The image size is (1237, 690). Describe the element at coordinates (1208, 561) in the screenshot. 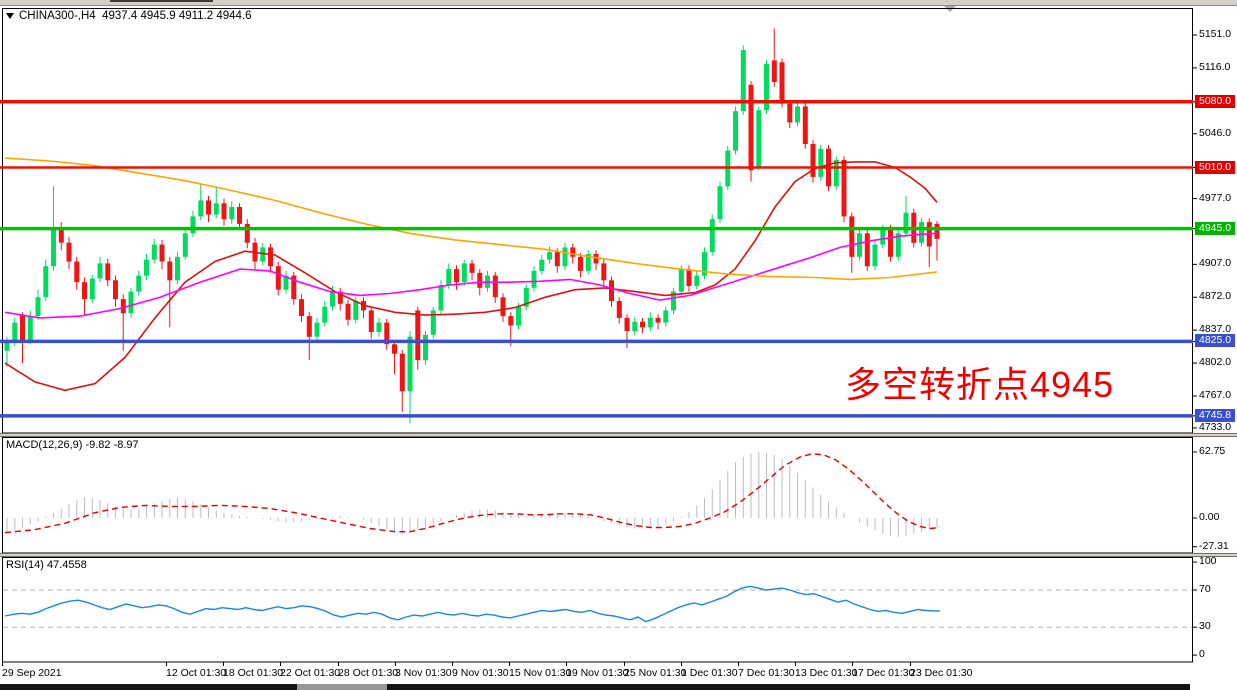

I see `axis-label: 100` at that location.